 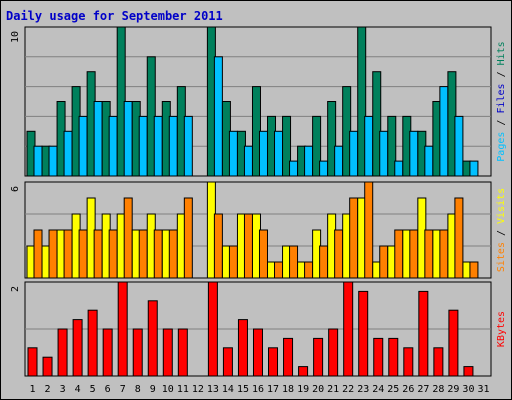 What do you see at coordinates (48, 389) in the screenshot?
I see `x-tick-label: 2` at bounding box center [48, 389].